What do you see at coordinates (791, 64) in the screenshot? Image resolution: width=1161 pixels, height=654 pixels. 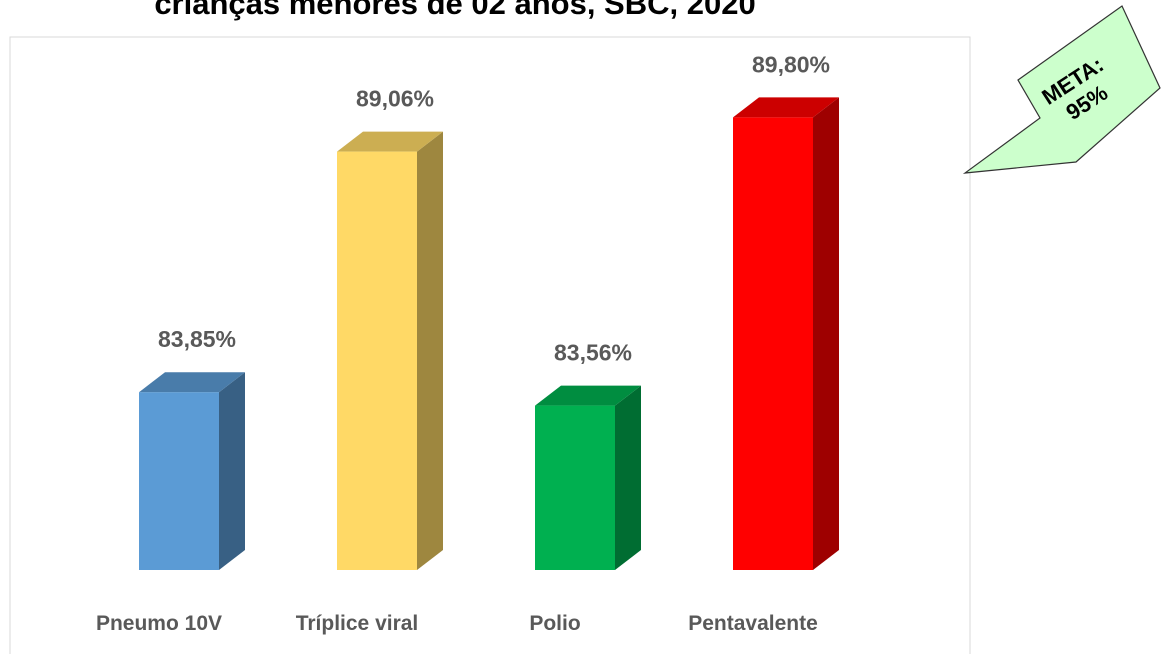 I see `value-label: 89,80%` at bounding box center [791, 64].